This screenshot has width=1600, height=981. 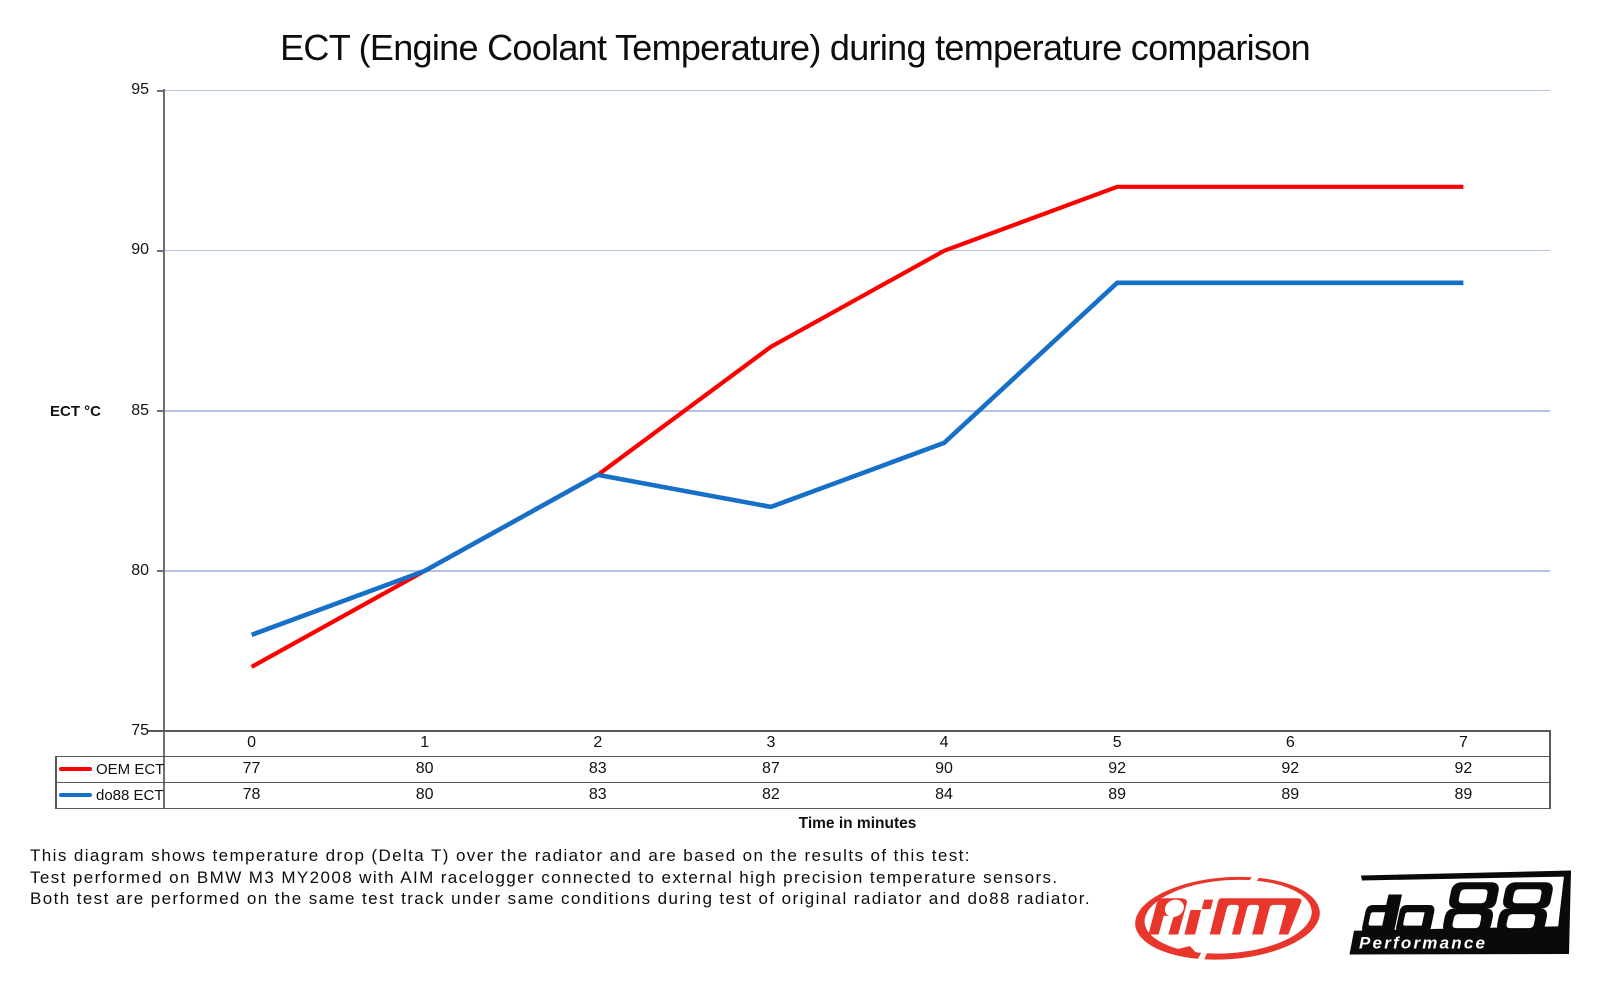 What do you see at coordinates (1423, 943) in the screenshot?
I see `svg-text: Performance` at bounding box center [1423, 943].